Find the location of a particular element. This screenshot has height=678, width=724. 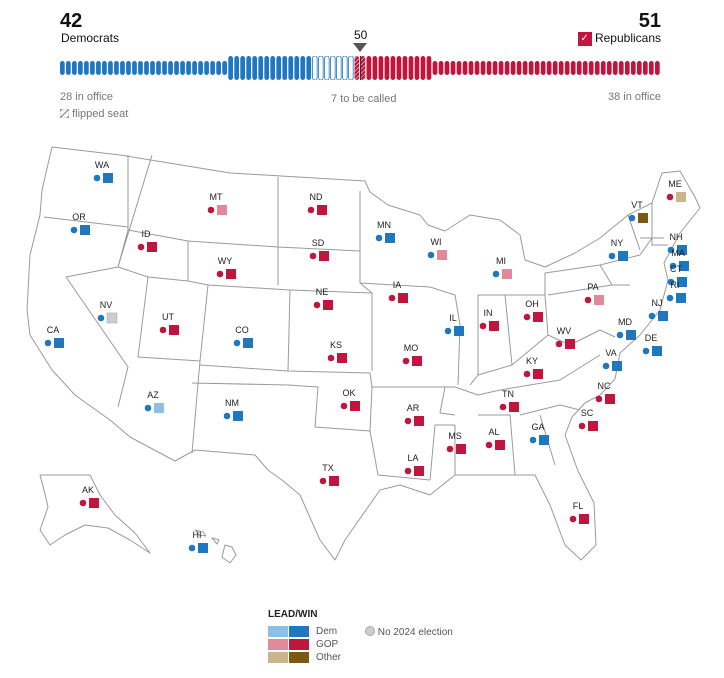

state-nh: NH is located at coordinates (677, 243).